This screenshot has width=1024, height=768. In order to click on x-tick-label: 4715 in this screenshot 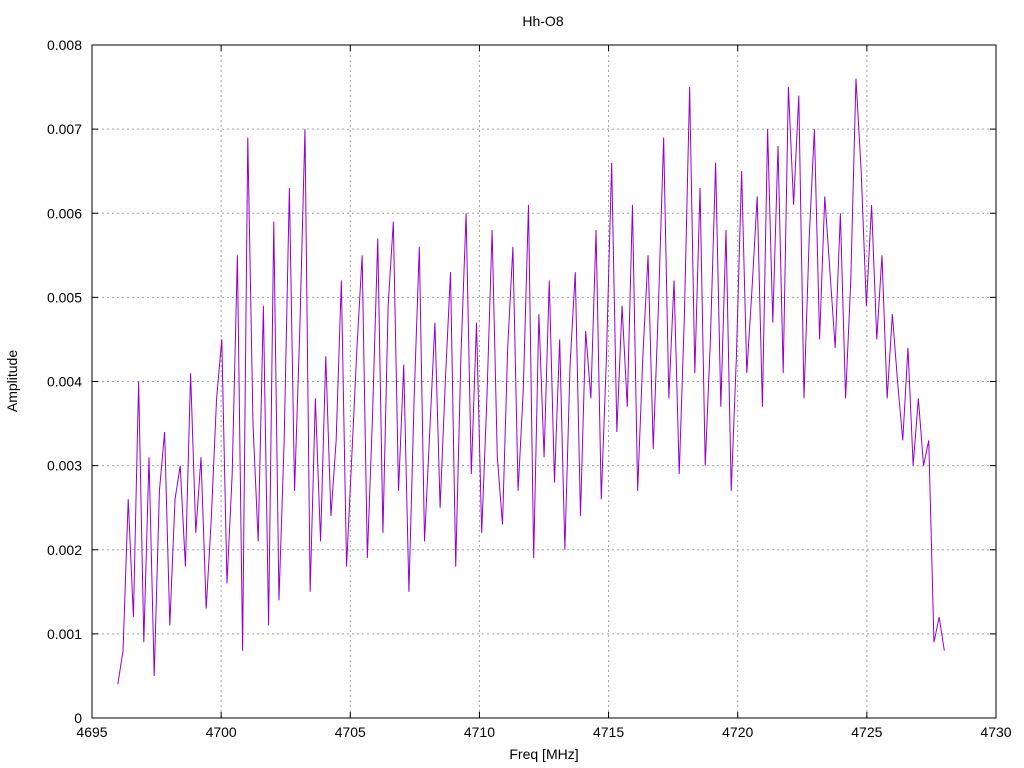, I will do `click(608, 732)`.